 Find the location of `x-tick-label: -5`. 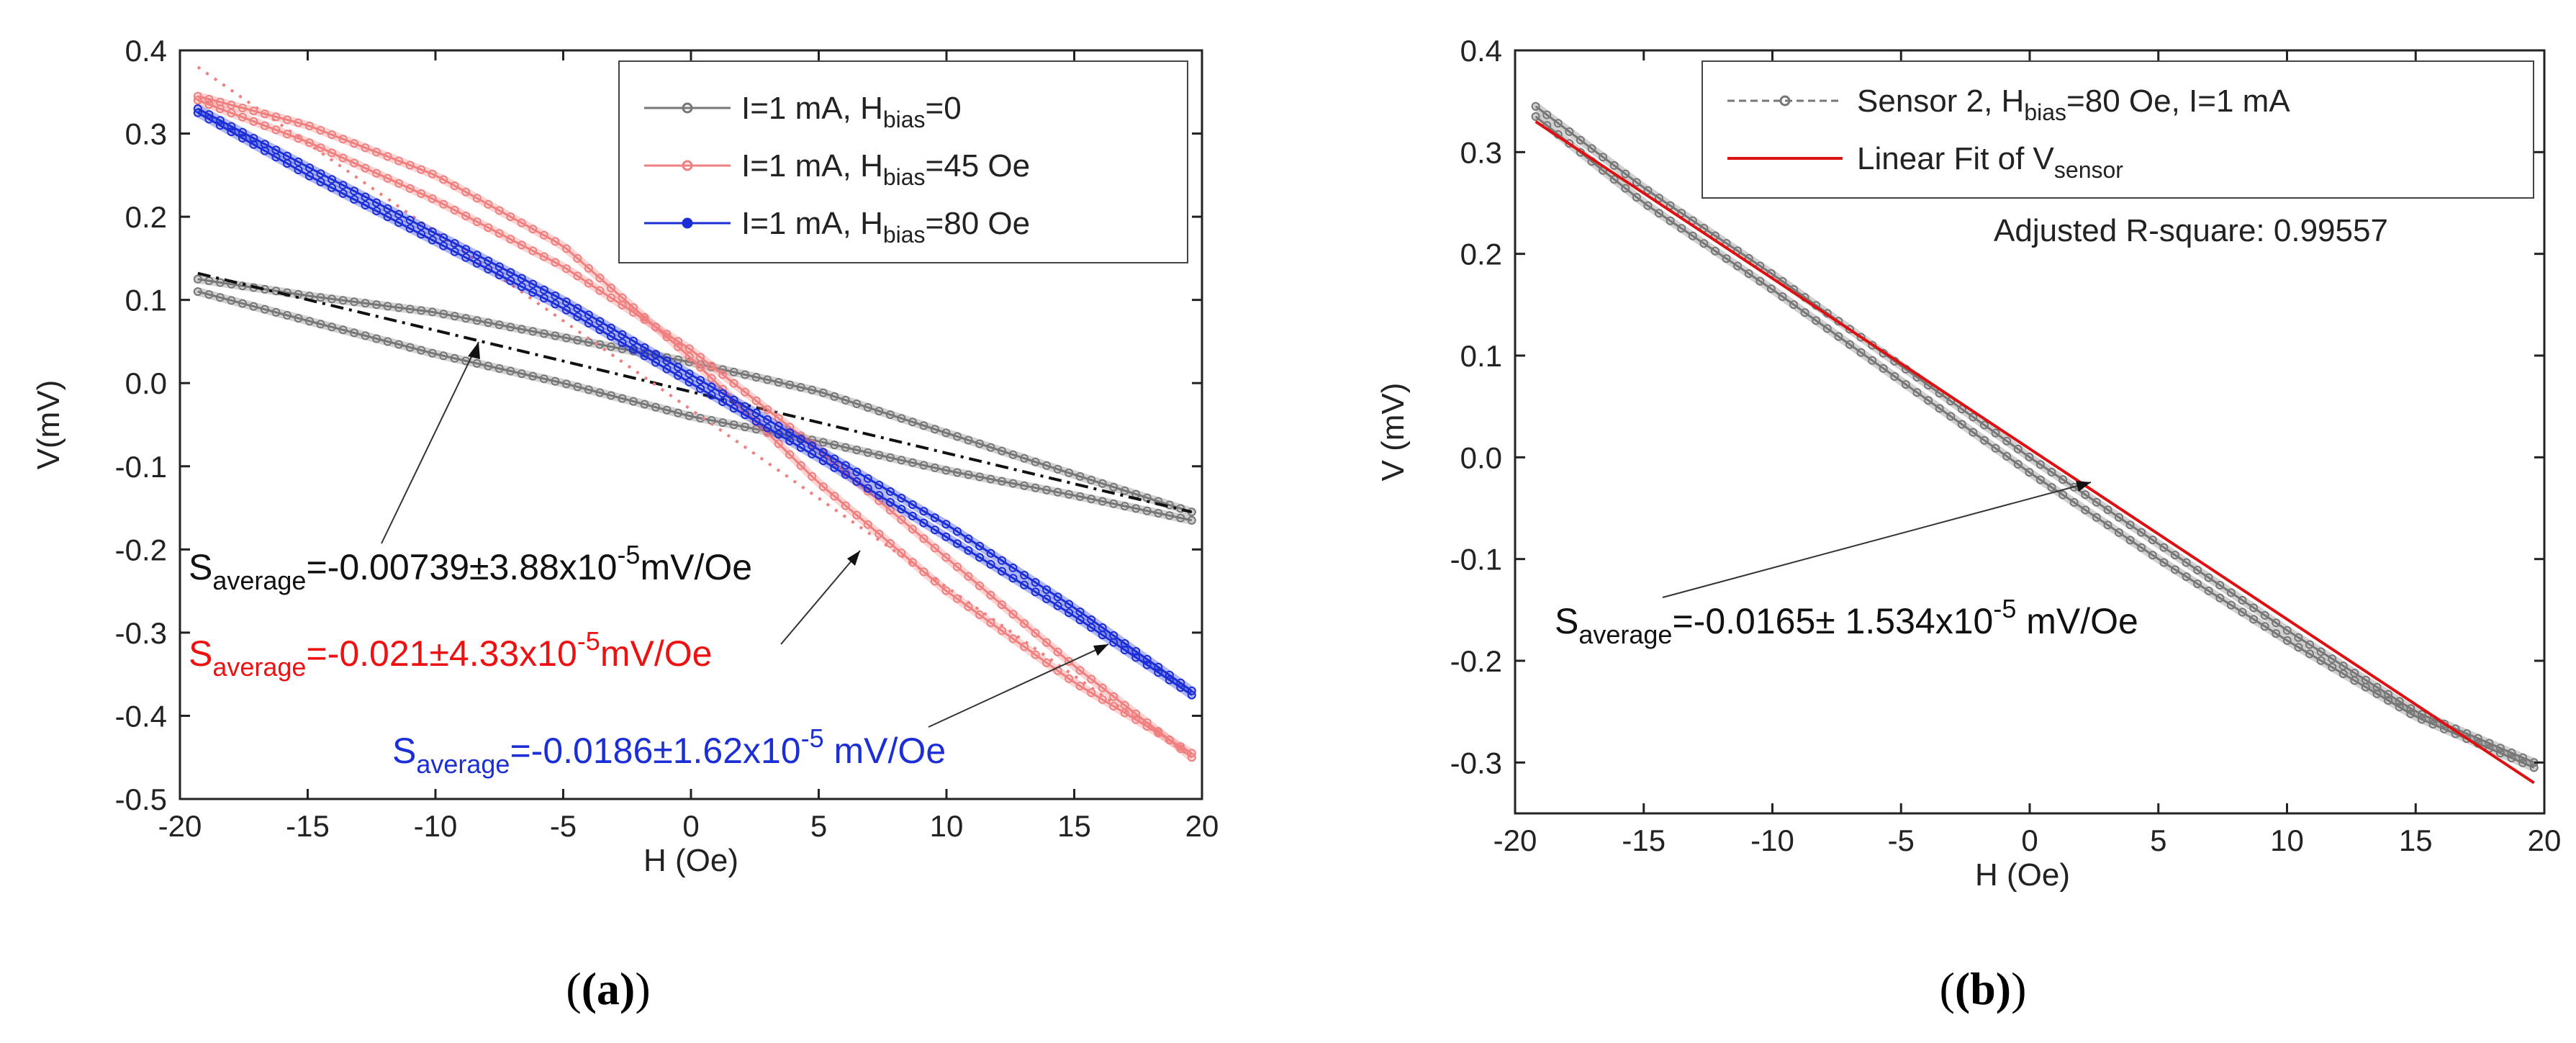

x-tick-label: -5 is located at coordinates (564, 826).